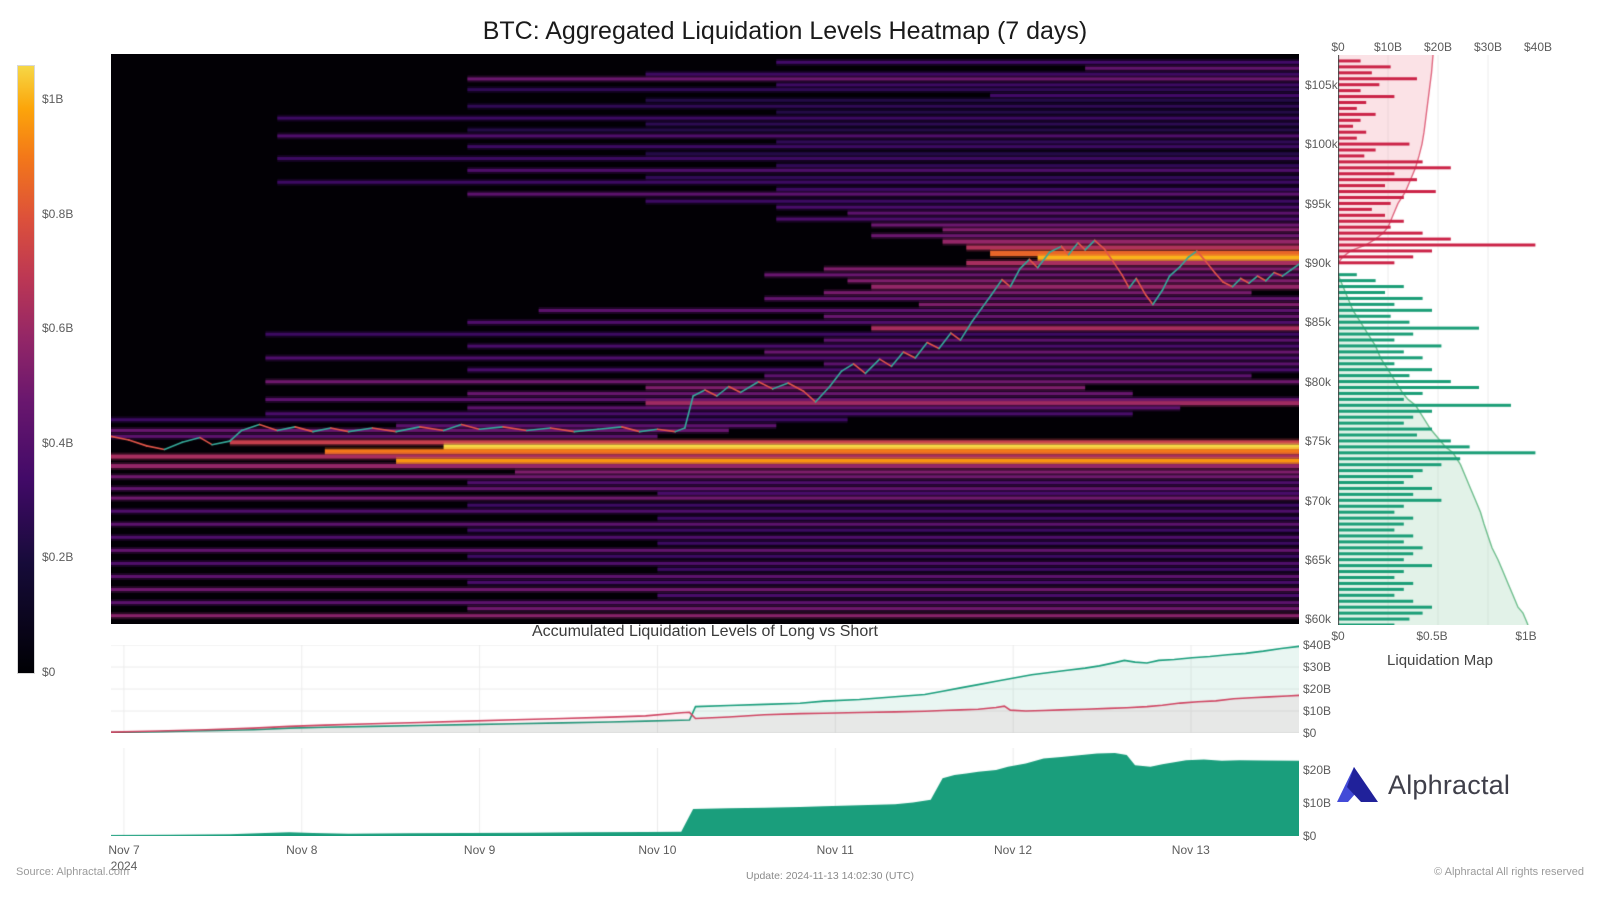 This screenshot has height=900, width=1600. What do you see at coordinates (58, 442) in the screenshot?
I see `colorbar-tick: $0.4B` at bounding box center [58, 442].